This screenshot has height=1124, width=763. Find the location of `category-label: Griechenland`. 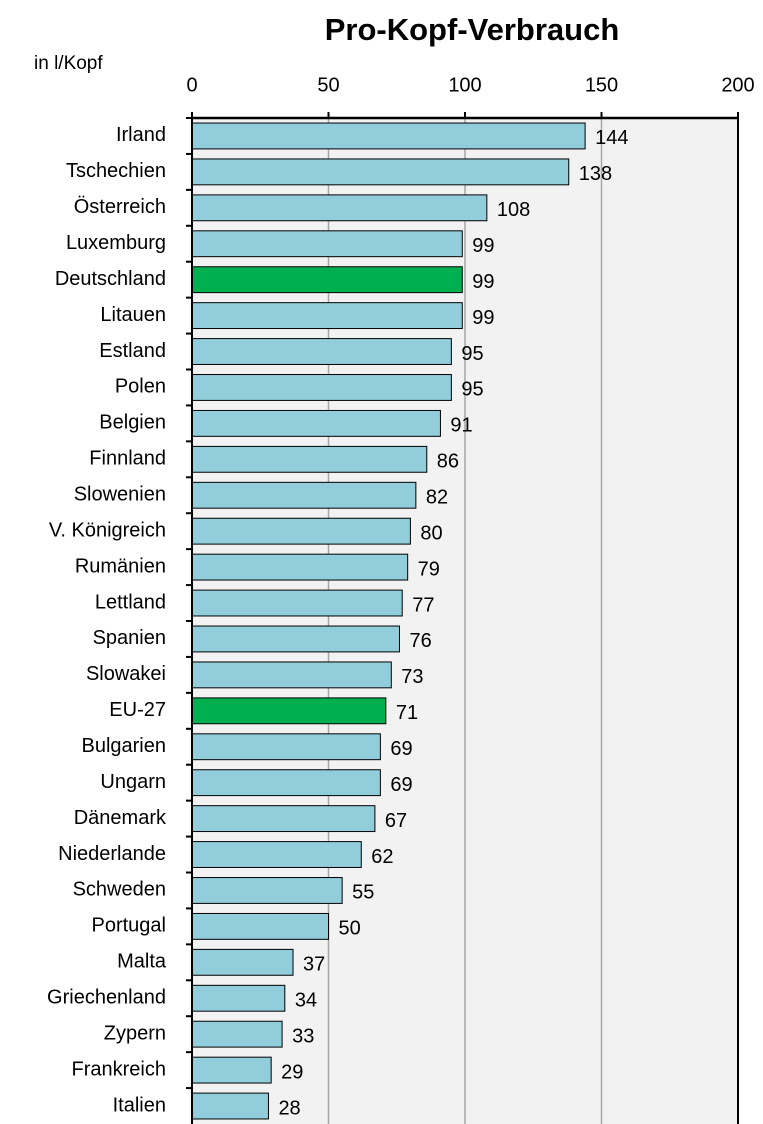

category-label: Griechenland is located at coordinates (106, 998).